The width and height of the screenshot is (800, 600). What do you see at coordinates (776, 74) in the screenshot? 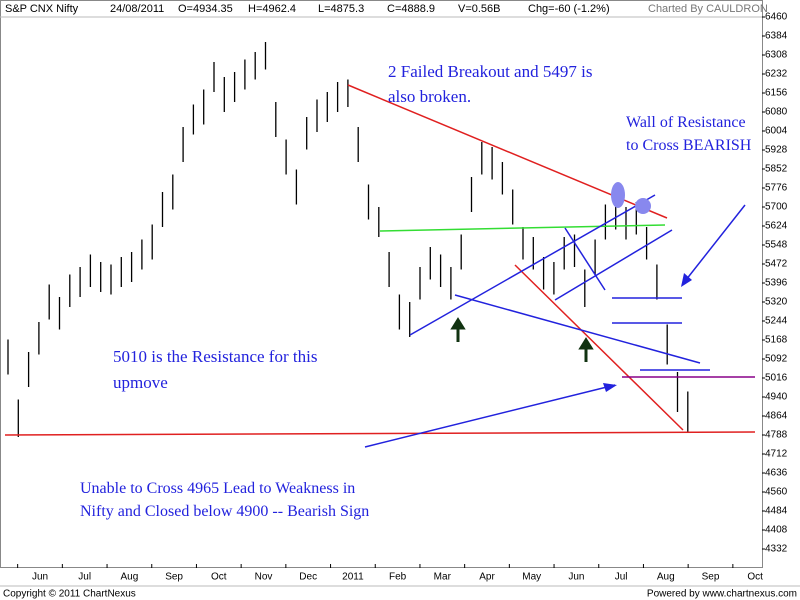
I see `y-tick-label: 6232` at bounding box center [776, 74].